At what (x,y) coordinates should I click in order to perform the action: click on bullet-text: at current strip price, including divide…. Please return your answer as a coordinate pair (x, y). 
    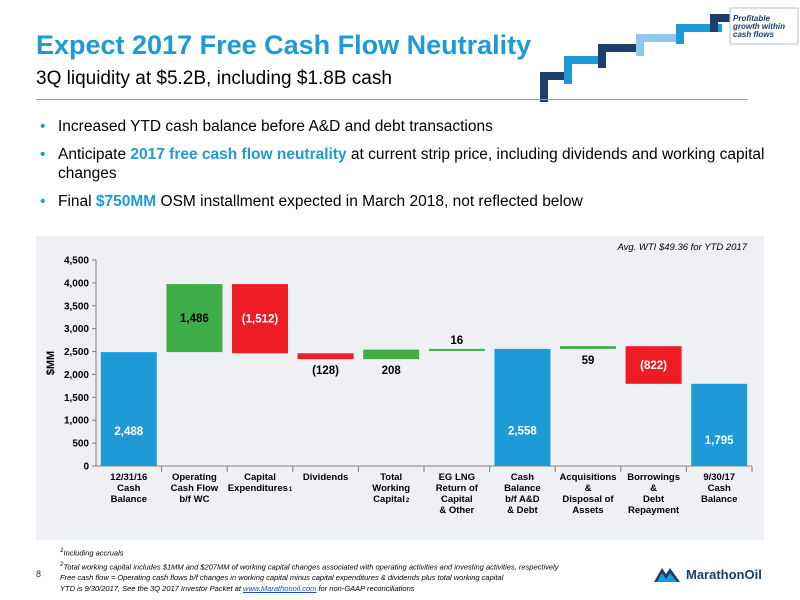
    Looking at the image, I should click on (411, 164).